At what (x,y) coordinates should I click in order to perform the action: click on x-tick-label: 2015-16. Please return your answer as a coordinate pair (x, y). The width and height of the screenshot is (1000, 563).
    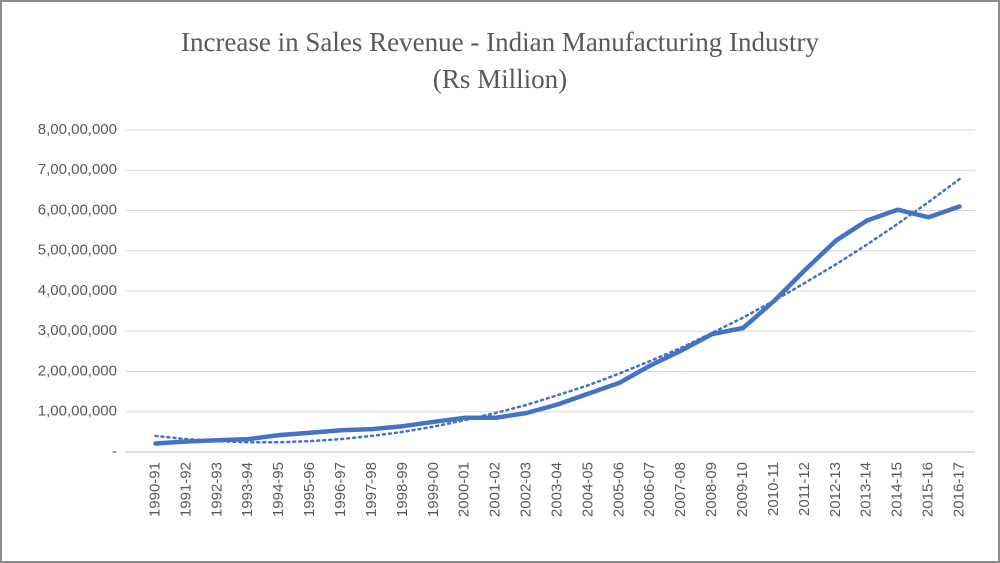
    Looking at the image, I should click on (928, 489).